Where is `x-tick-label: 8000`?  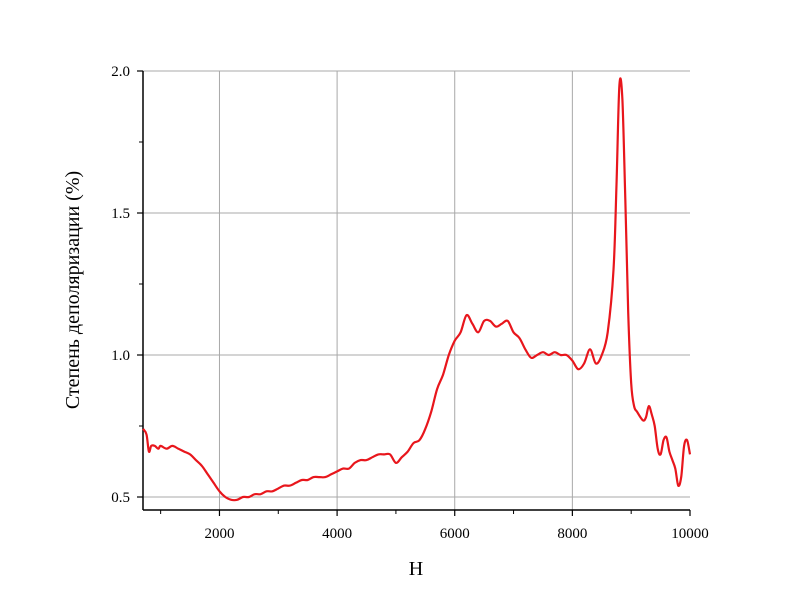 x-tick-label: 8000 is located at coordinates (572, 534).